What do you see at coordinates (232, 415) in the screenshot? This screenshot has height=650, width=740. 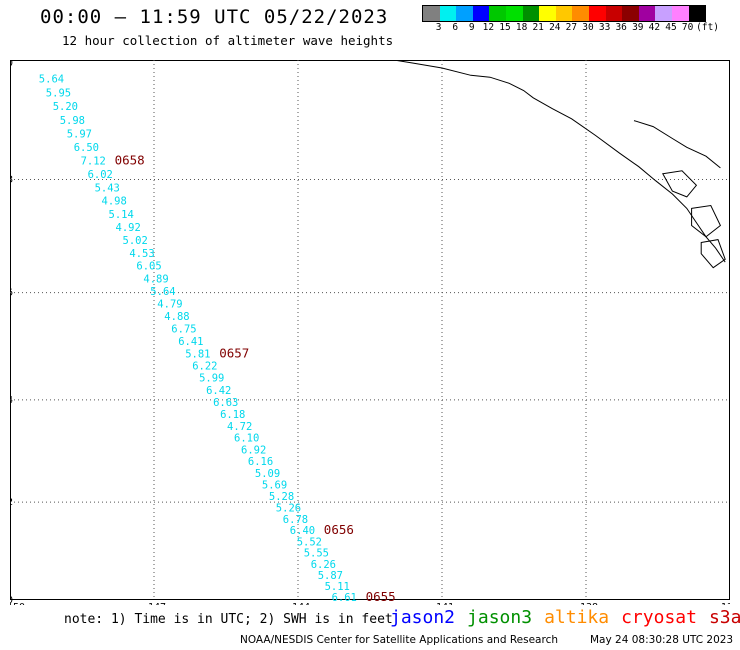 I see `swh-label: 6.18` at bounding box center [232, 415].